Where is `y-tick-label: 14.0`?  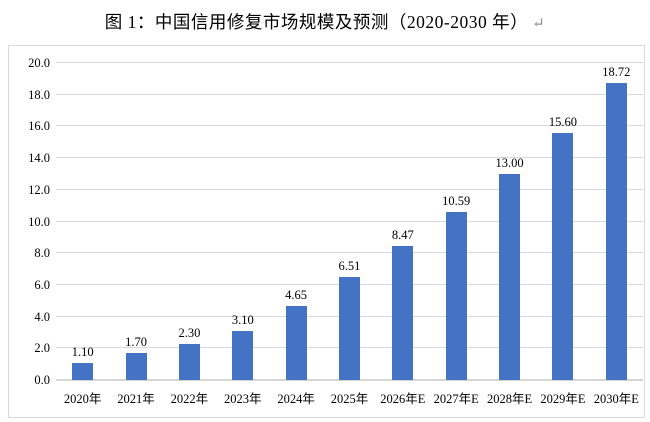
y-tick-label: 14.0 is located at coordinates (39, 158).